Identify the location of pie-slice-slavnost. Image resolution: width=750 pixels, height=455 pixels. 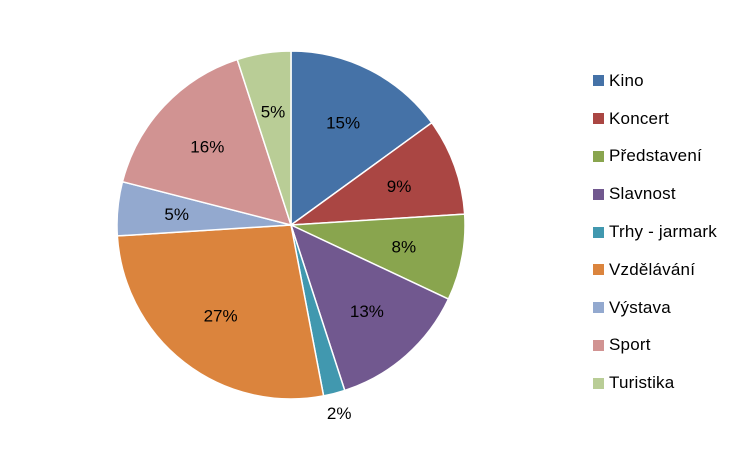
(370, 308).